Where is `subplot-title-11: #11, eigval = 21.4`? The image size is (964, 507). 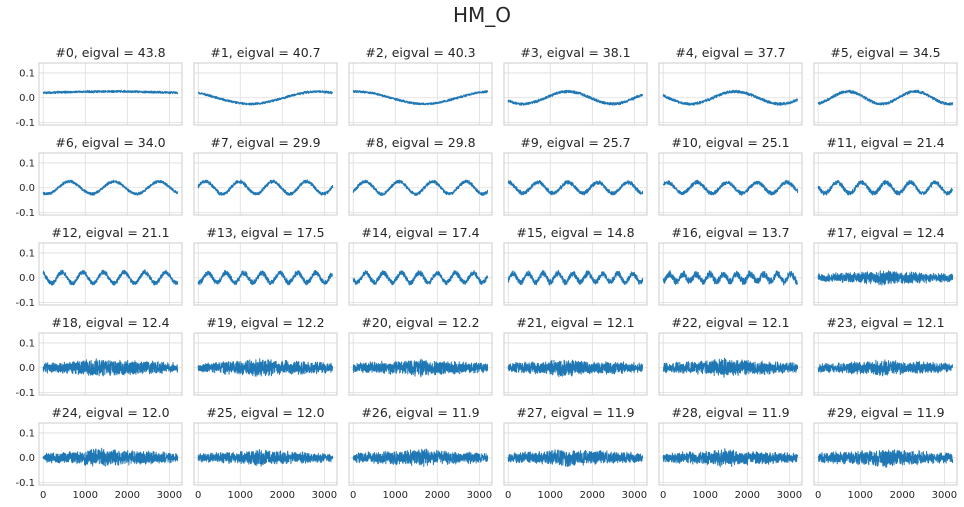
subplot-title-11: #11, eigval = 21.4 is located at coordinates (885, 142).